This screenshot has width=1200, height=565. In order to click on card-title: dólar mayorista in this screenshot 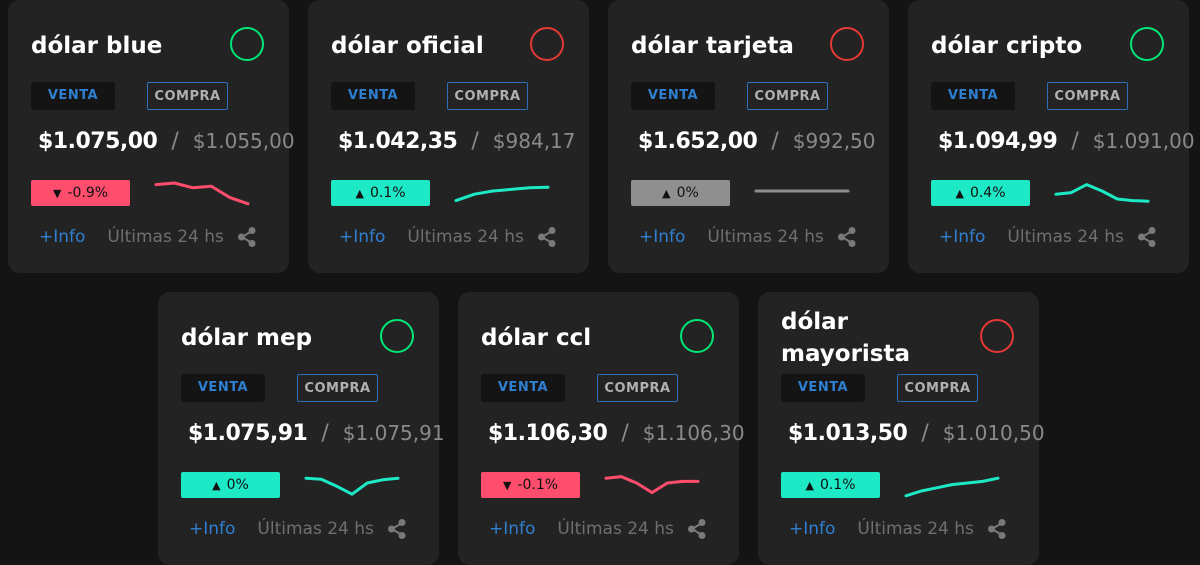, I will do `click(846, 338)`.